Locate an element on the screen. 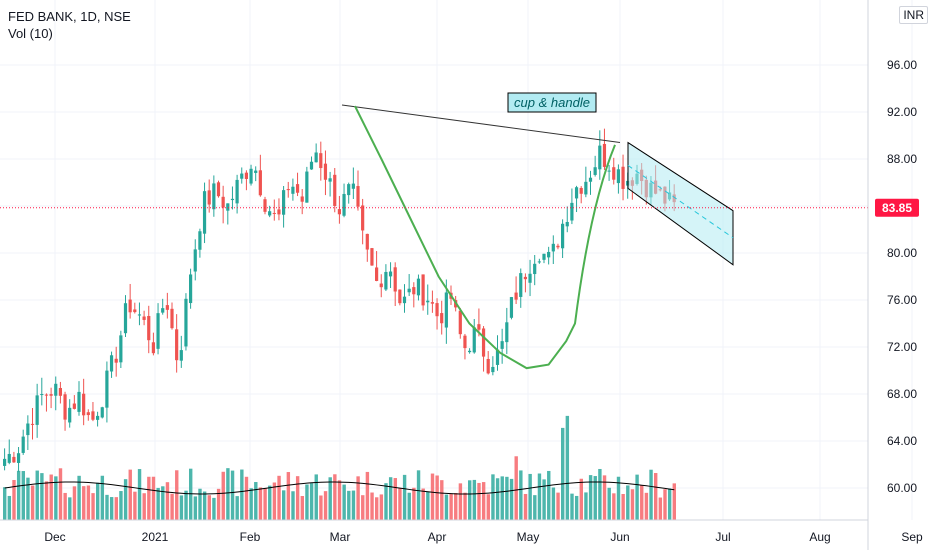 Image resolution: width=932 pixels, height=550 pixels. pattern-label: cup & handle is located at coordinates (552, 102).